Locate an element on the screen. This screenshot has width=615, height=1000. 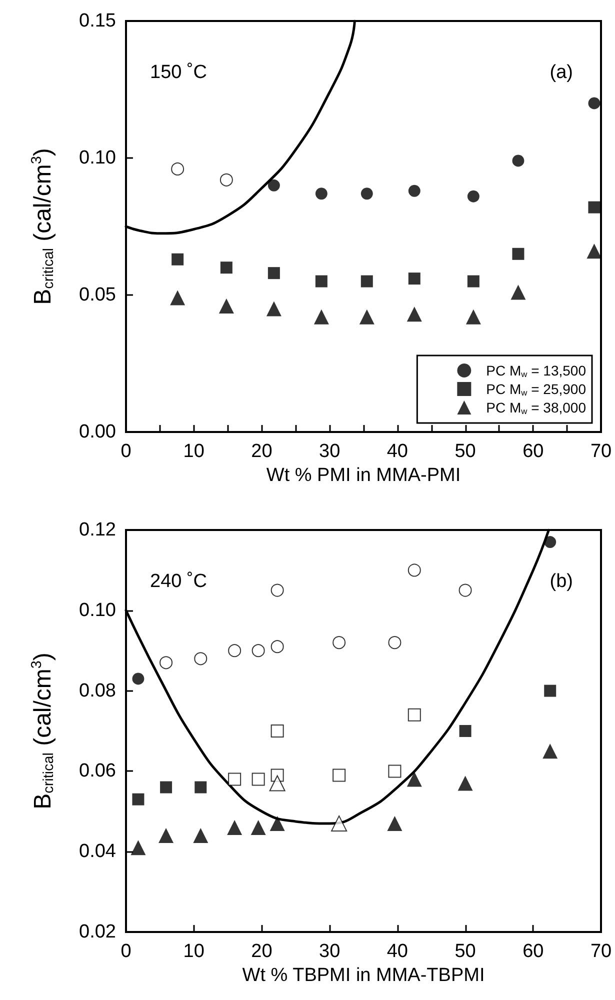
x-axis-title: Wt % PMI in MMA-PMI is located at coordinates (363, 475).